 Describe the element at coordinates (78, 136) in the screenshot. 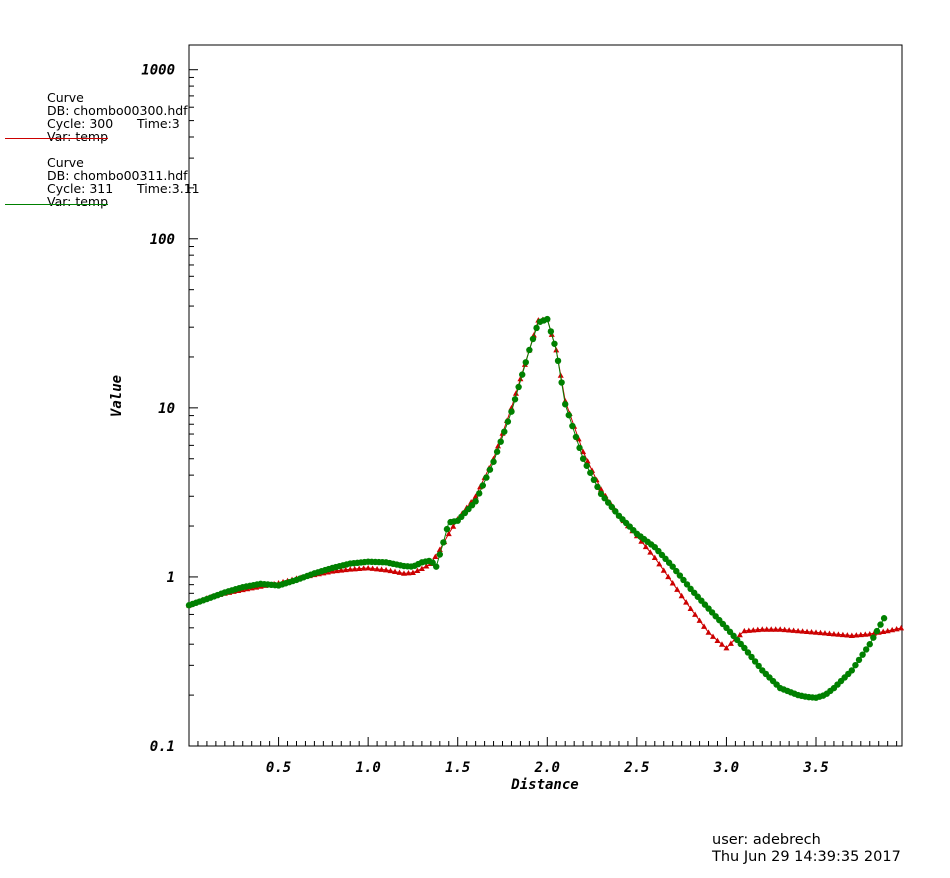

I see `legend-var: Var: temp` at that location.